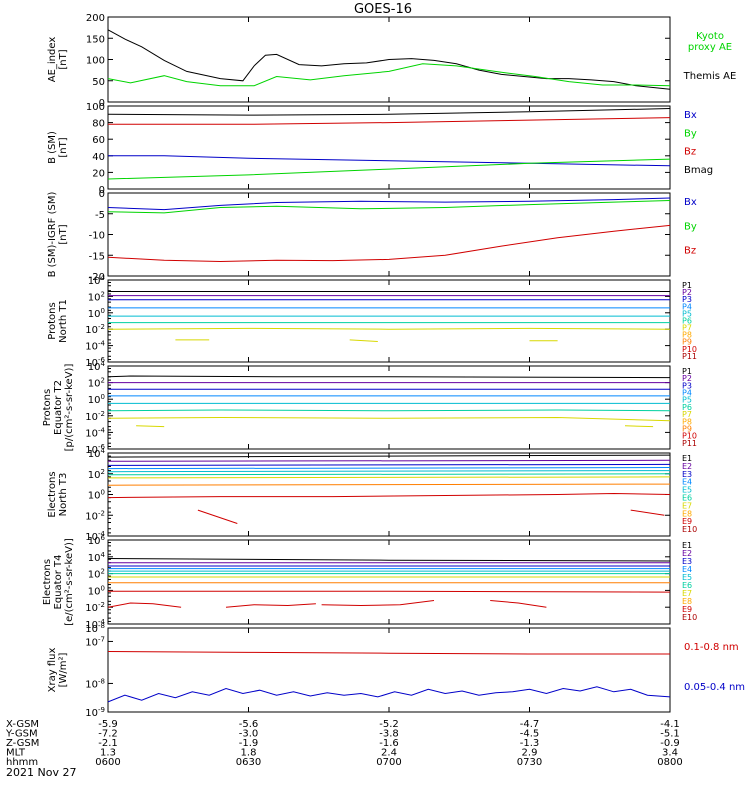 The height and width of the screenshot is (800, 750). I want to click on y-axis-label: Equator T2, so click(58, 407).